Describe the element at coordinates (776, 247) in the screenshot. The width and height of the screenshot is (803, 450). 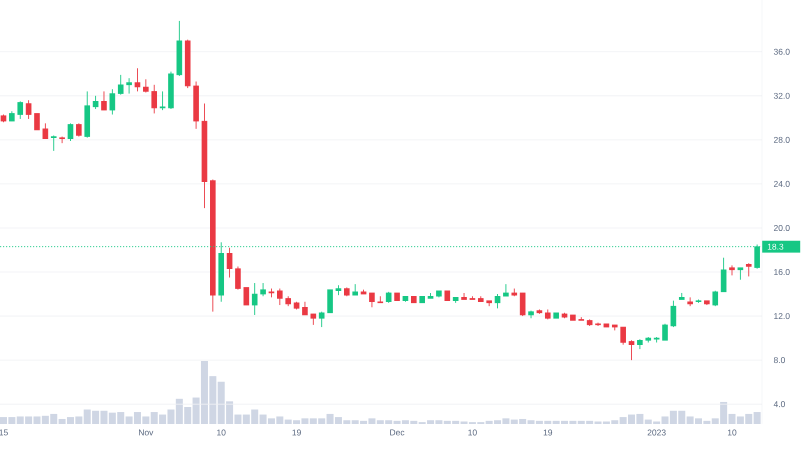
I see `ref-line-label: 18.3` at that location.